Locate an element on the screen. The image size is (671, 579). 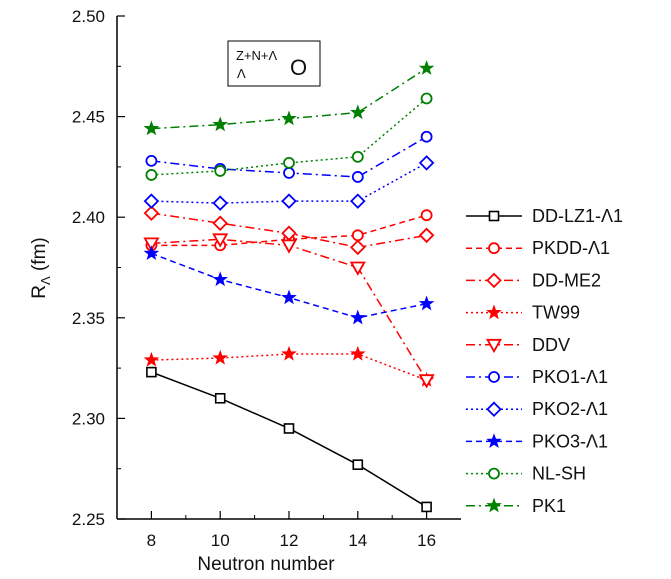
y-axis-title-base: R is located at coordinates (39, 292).